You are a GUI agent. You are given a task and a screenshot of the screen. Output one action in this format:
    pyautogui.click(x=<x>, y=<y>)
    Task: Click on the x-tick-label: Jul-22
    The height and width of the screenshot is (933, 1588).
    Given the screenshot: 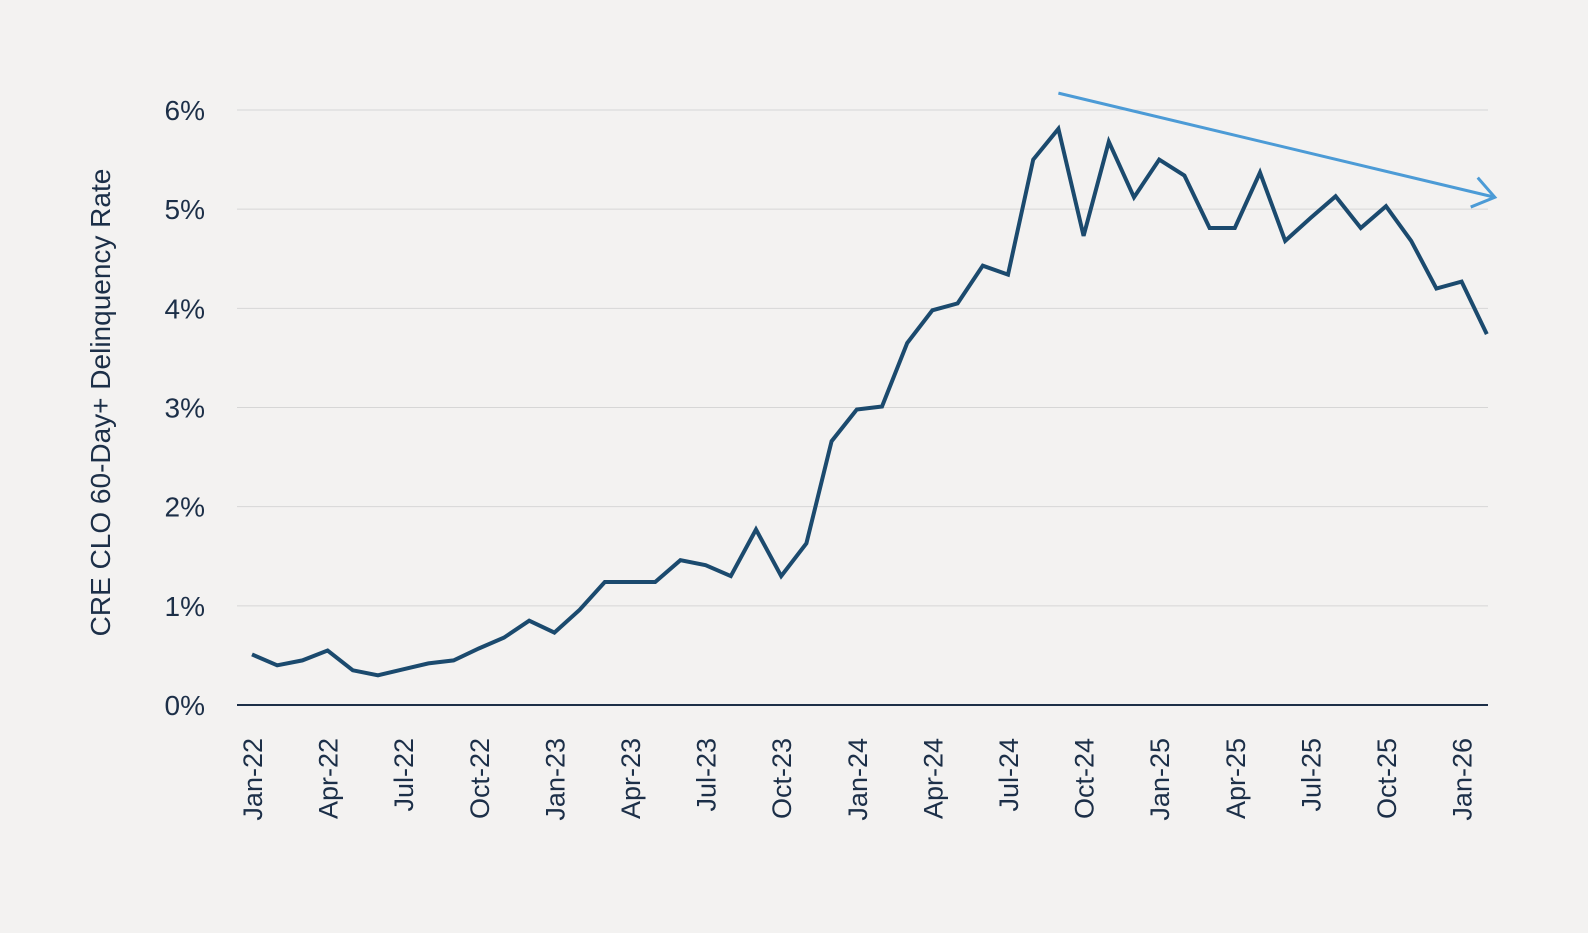 What is the action you would take?
    pyautogui.click(x=404, y=775)
    